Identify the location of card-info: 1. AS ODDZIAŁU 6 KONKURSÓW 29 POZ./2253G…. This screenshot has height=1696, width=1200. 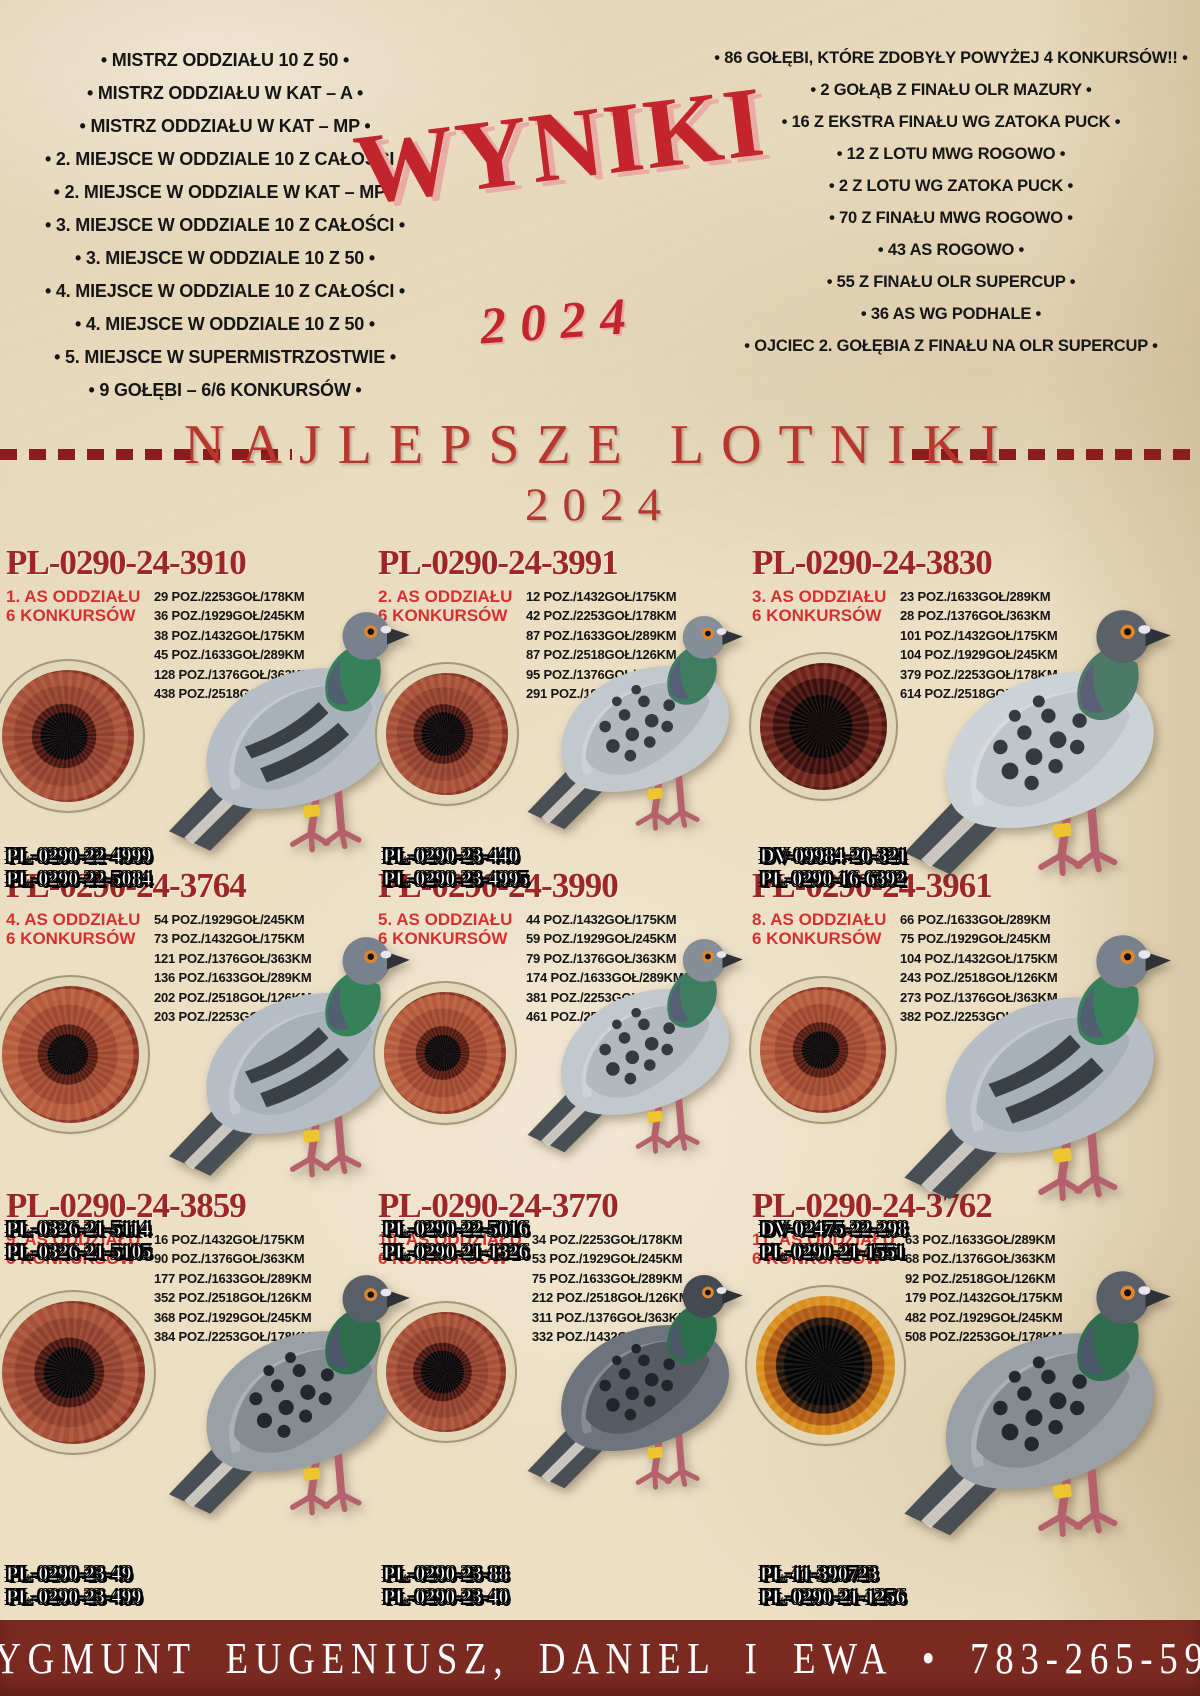
(187, 645).